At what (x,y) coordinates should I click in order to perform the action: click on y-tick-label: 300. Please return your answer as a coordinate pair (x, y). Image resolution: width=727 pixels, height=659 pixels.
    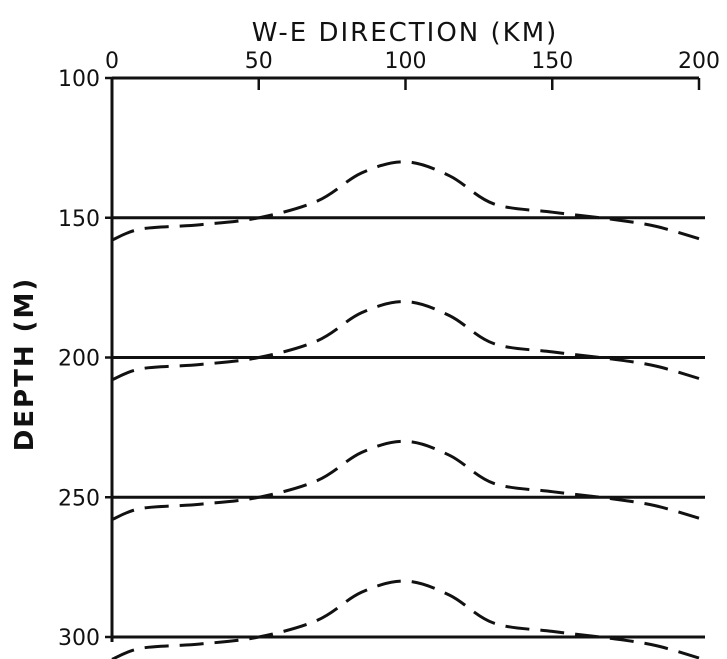
    Looking at the image, I should click on (79, 638).